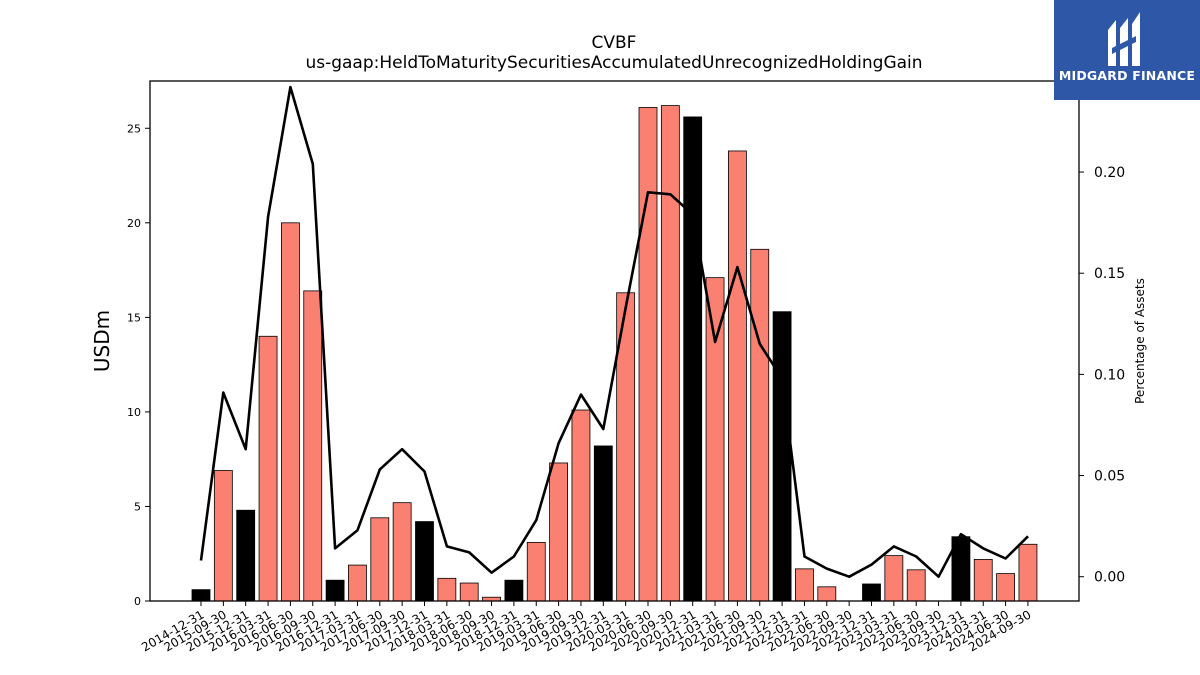 This screenshot has width=1200, height=675. What do you see at coordinates (137, 601) in the screenshot?
I see `y-tick-label: 0` at bounding box center [137, 601].